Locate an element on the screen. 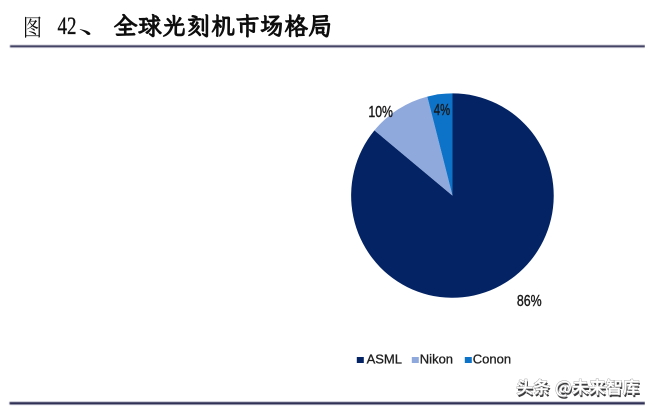 The height and width of the screenshot is (409, 645). svg-text: Nikon is located at coordinates (436, 358).